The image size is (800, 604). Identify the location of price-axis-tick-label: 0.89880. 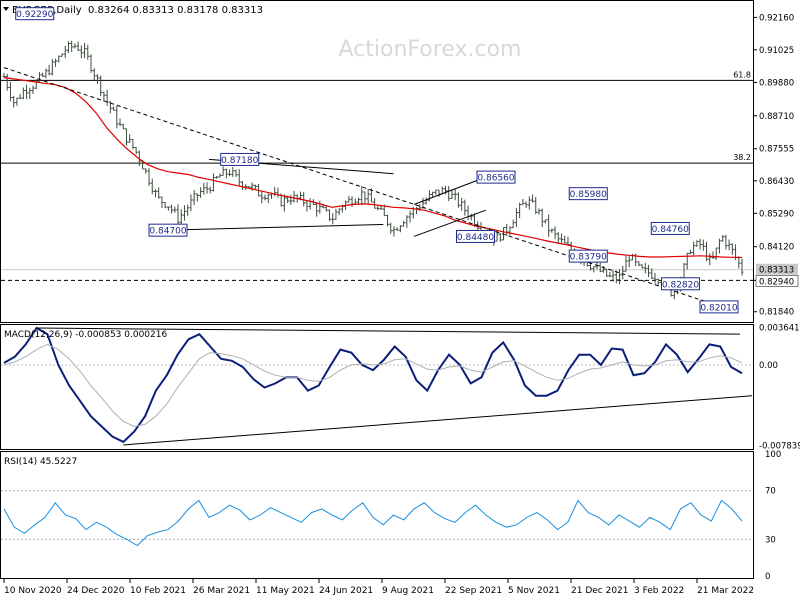
(776, 83).